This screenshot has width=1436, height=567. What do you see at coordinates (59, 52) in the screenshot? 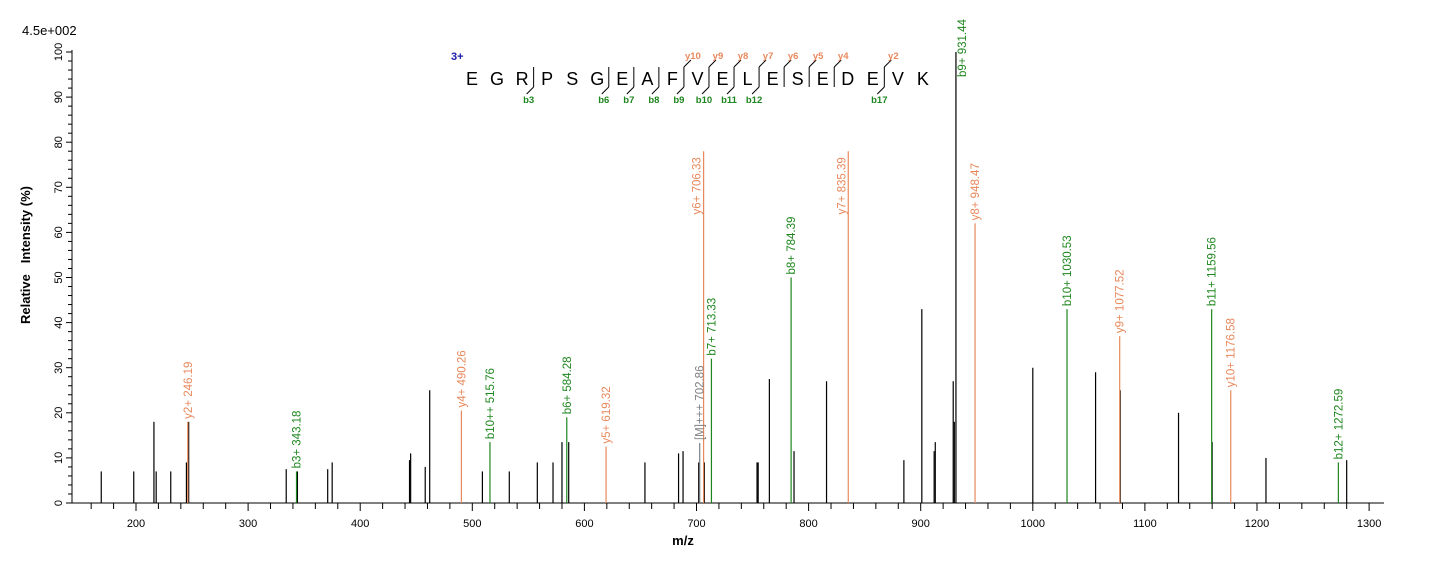
I see `y-tick-label: 100` at bounding box center [59, 52].